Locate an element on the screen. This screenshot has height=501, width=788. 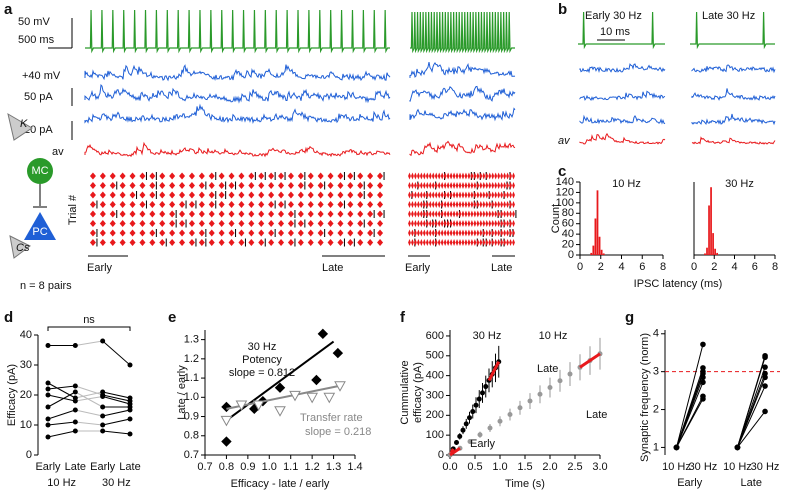
scale-label: 50 mV is located at coordinates (34, 22).